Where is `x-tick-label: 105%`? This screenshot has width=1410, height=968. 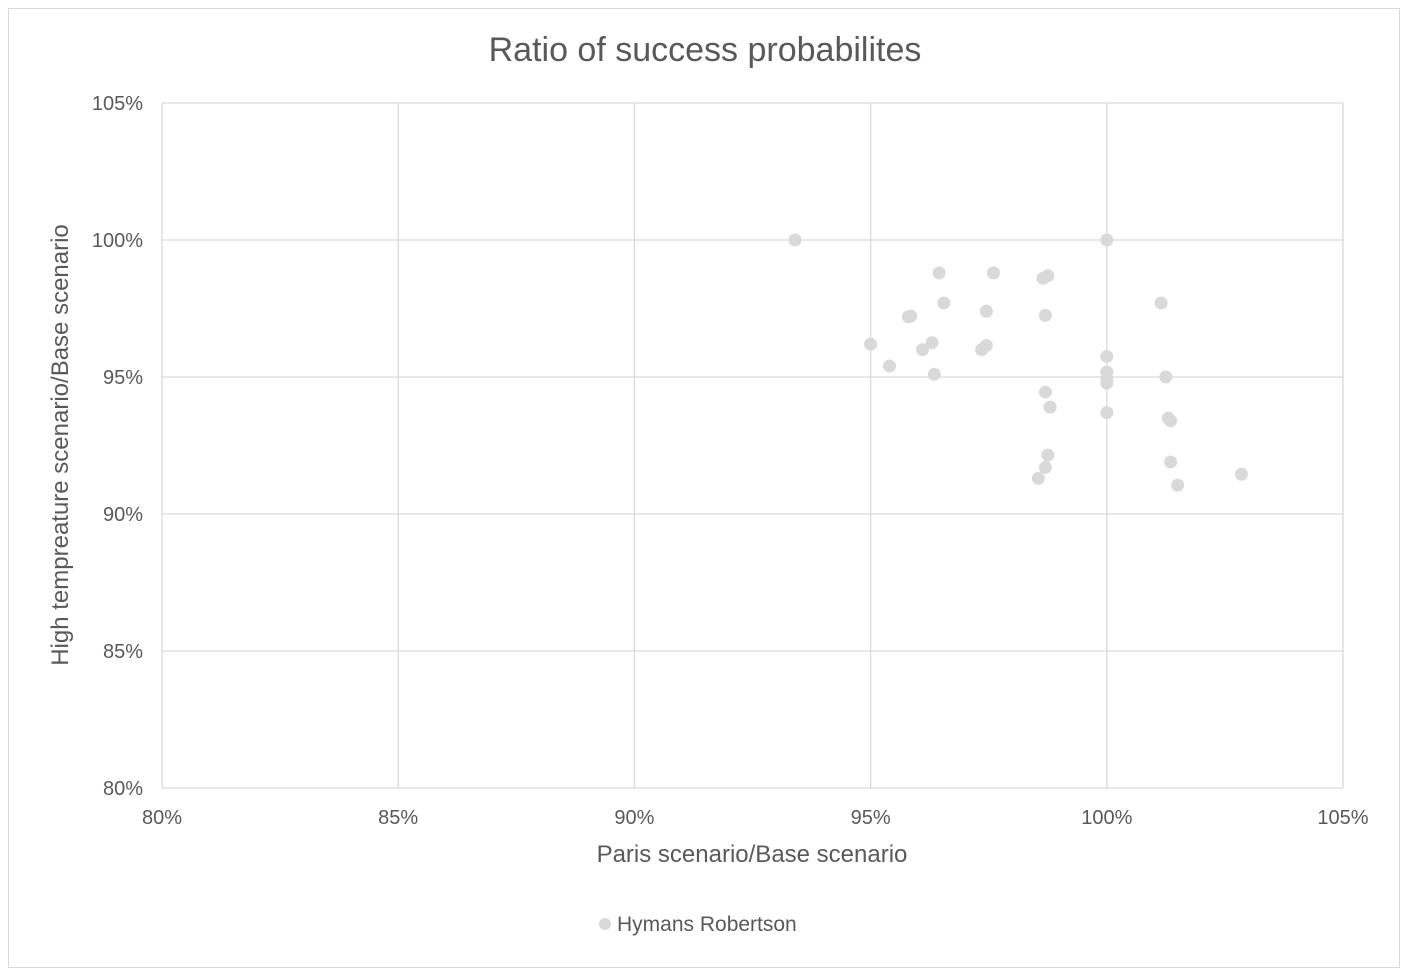 x-tick-label: 105% is located at coordinates (1342, 818).